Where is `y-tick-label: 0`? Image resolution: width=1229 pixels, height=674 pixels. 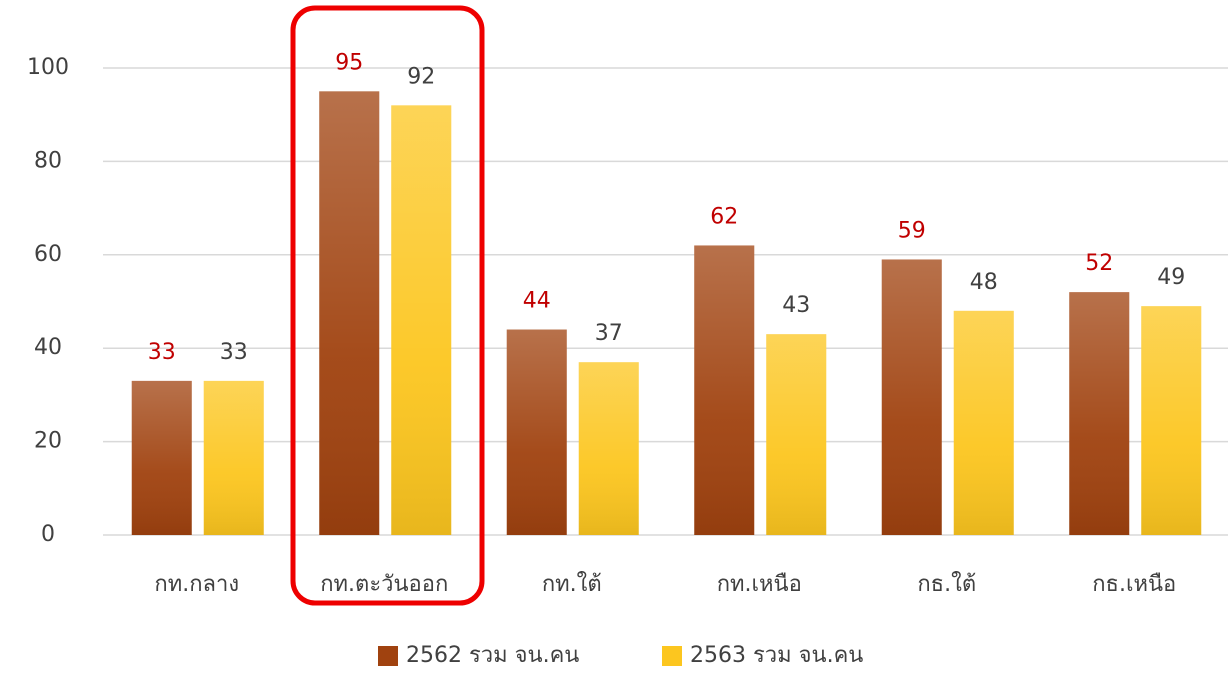
y-tick-label: 0 is located at coordinates (48, 534).